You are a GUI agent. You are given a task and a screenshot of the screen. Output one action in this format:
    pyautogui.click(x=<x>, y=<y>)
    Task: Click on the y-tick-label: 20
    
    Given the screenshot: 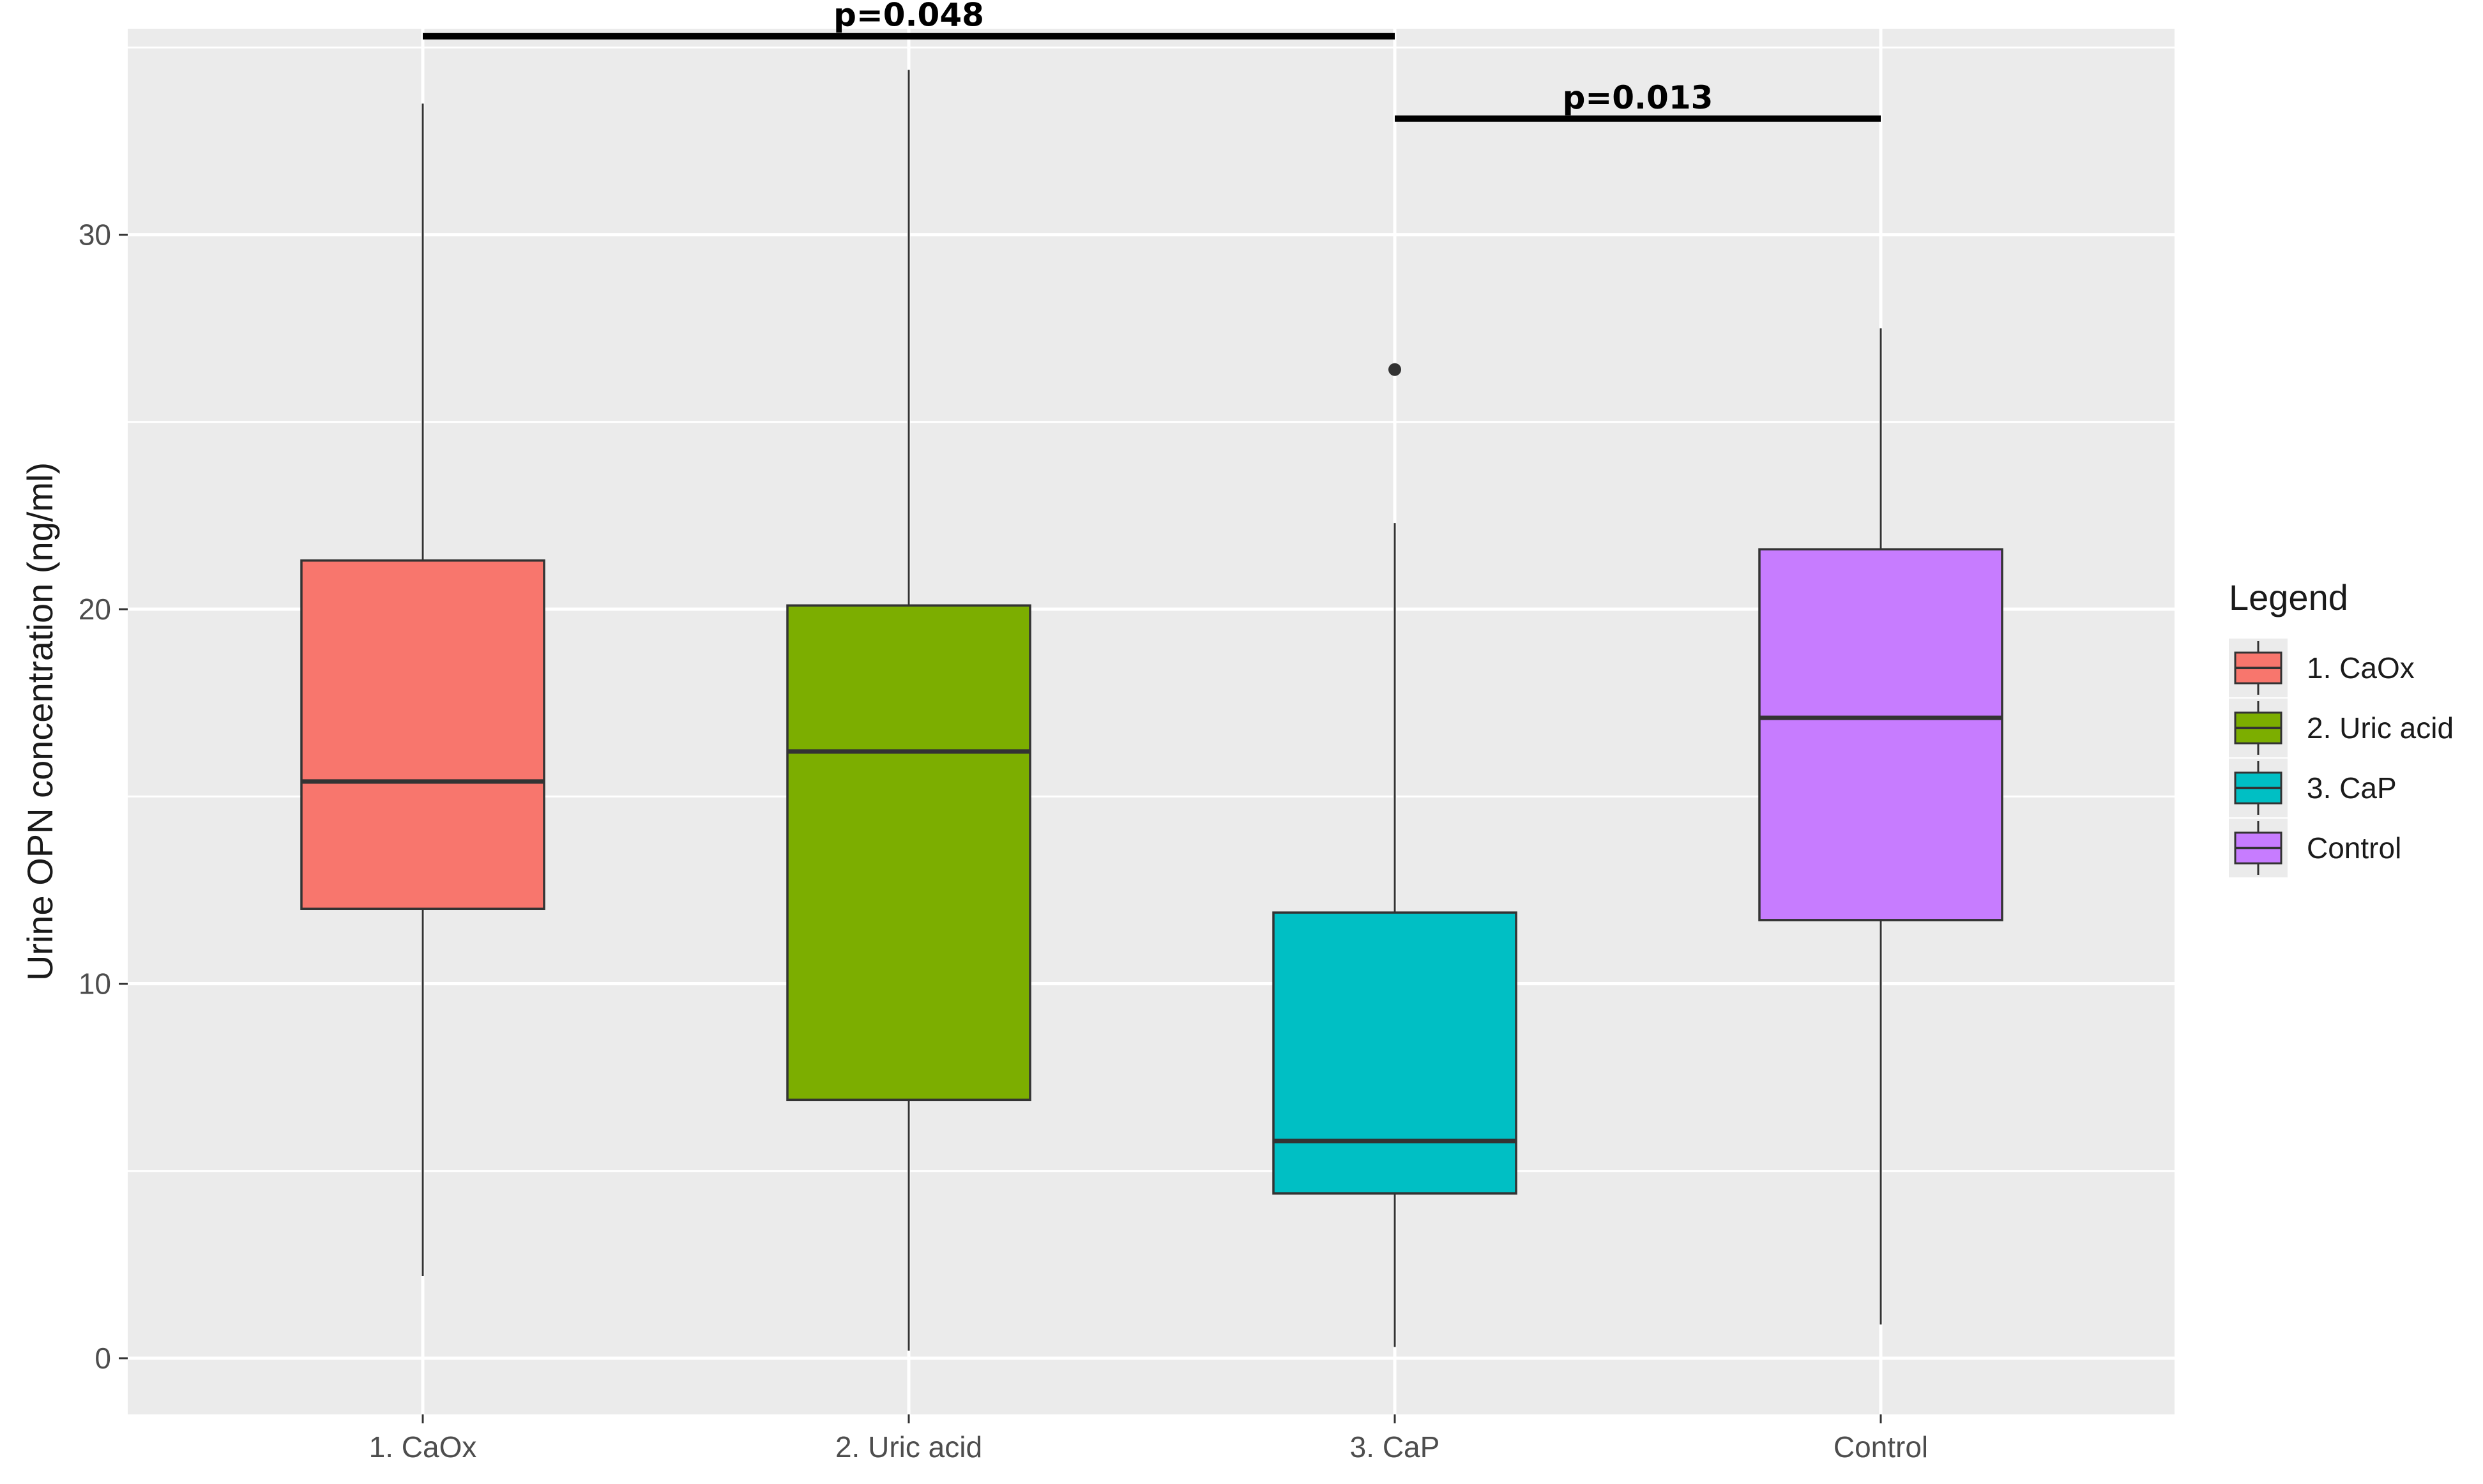 What is the action you would take?
    pyautogui.click(x=95, y=609)
    